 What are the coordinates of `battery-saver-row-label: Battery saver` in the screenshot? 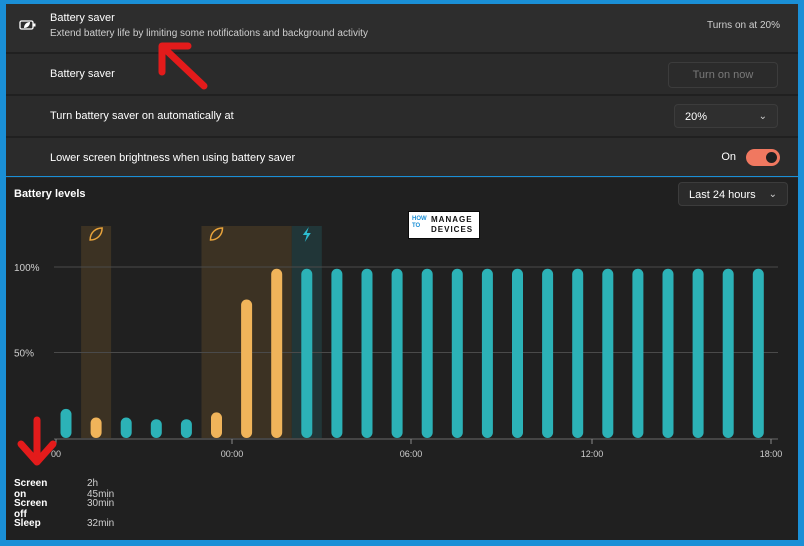 It's located at (82, 74).